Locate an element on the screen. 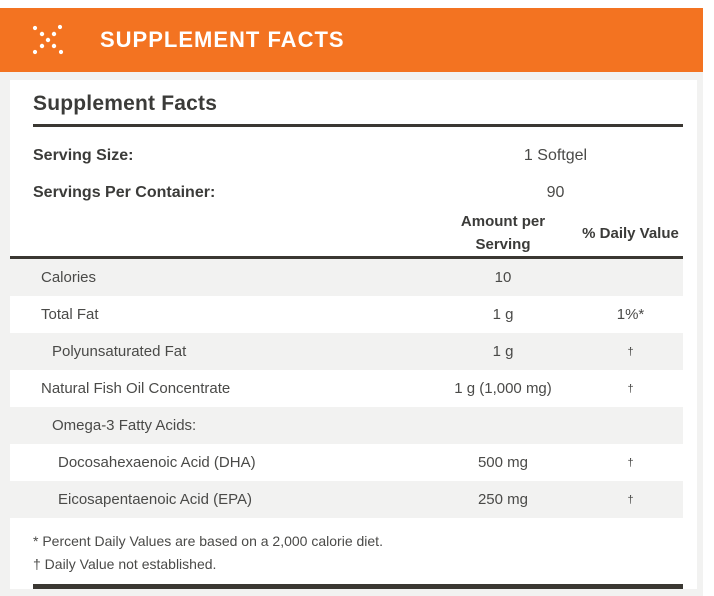  daily-value-column-header: % Daily Value is located at coordinates (630, 233).